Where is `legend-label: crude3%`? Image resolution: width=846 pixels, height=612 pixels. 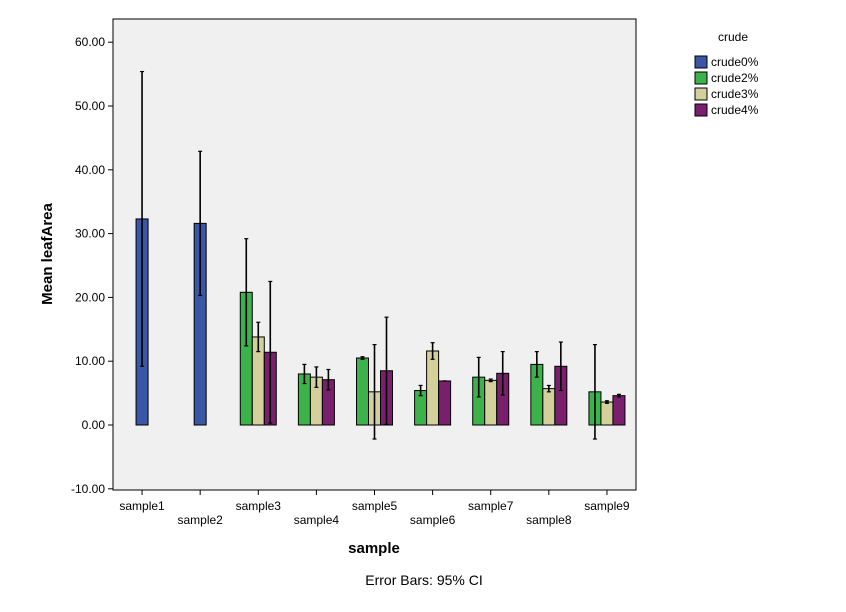 legend-label: crude3% is located at coordinates (735, 94).